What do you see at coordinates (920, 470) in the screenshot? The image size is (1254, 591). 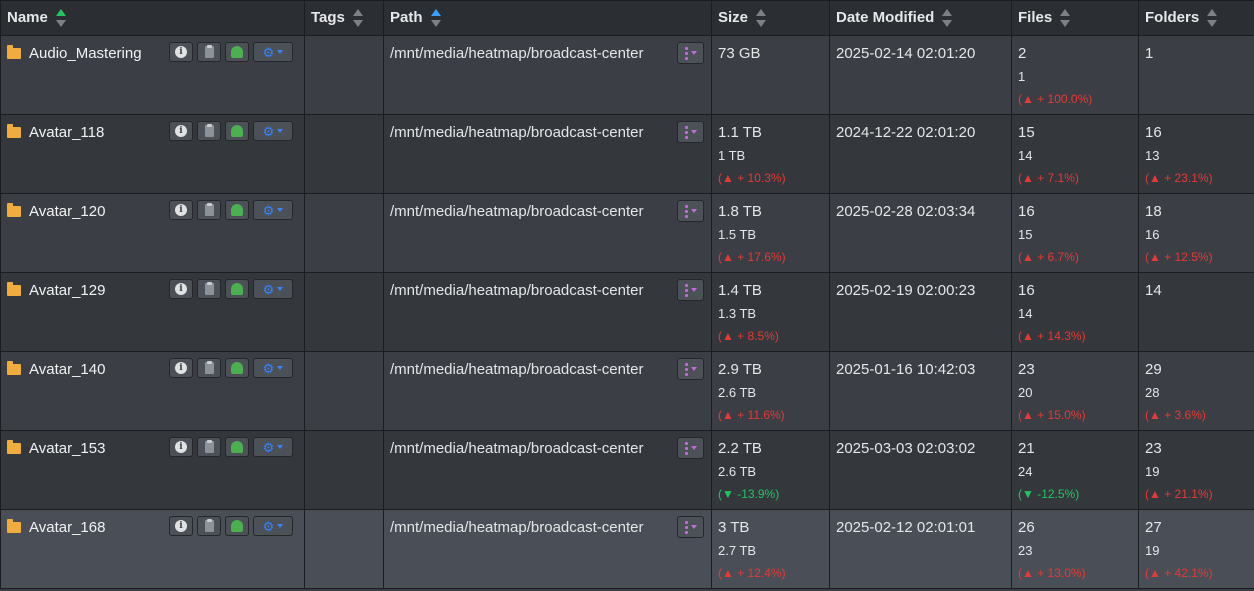 I see `date-cell: 2025-03-03 02:03:02` at bounding box center [920, 470].